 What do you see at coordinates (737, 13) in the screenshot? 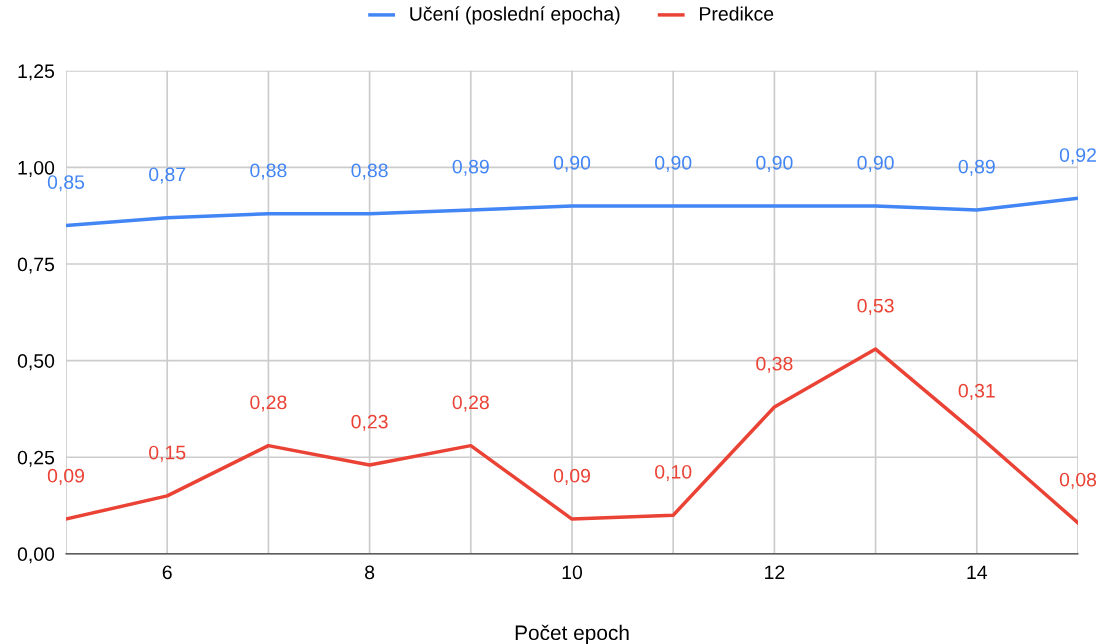
I see `legend-label: Predikce` at bounding box center [737, 13].